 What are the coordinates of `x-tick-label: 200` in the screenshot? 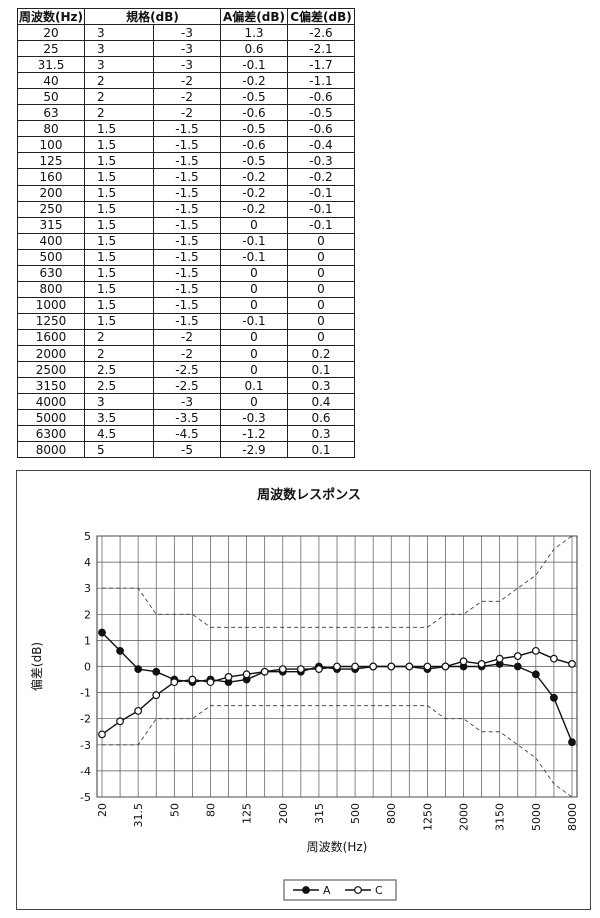 It's located at (283, 813).